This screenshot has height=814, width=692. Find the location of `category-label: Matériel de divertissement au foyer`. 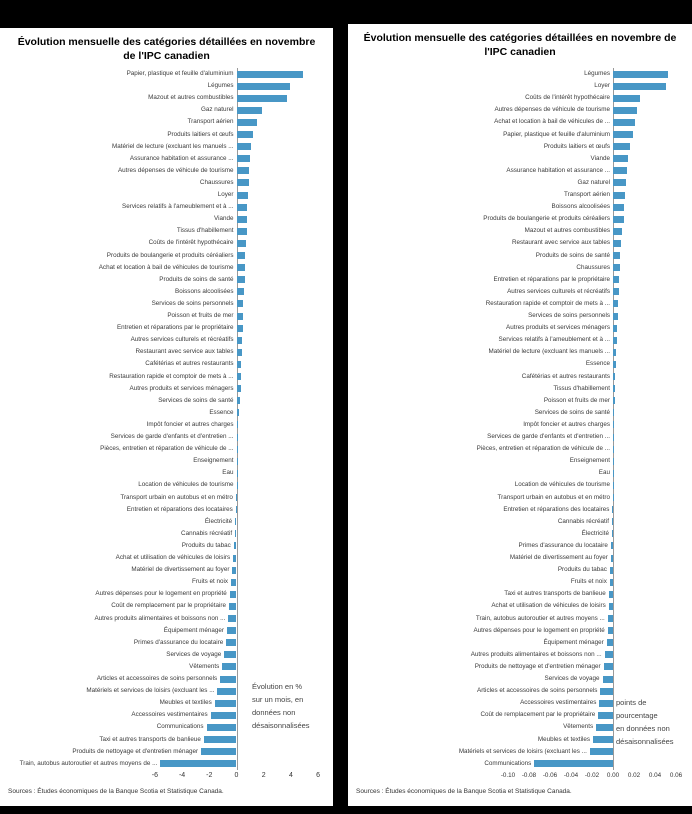

category-label: Matériel de divertissement au foyer is located at coordinates (558, 557).